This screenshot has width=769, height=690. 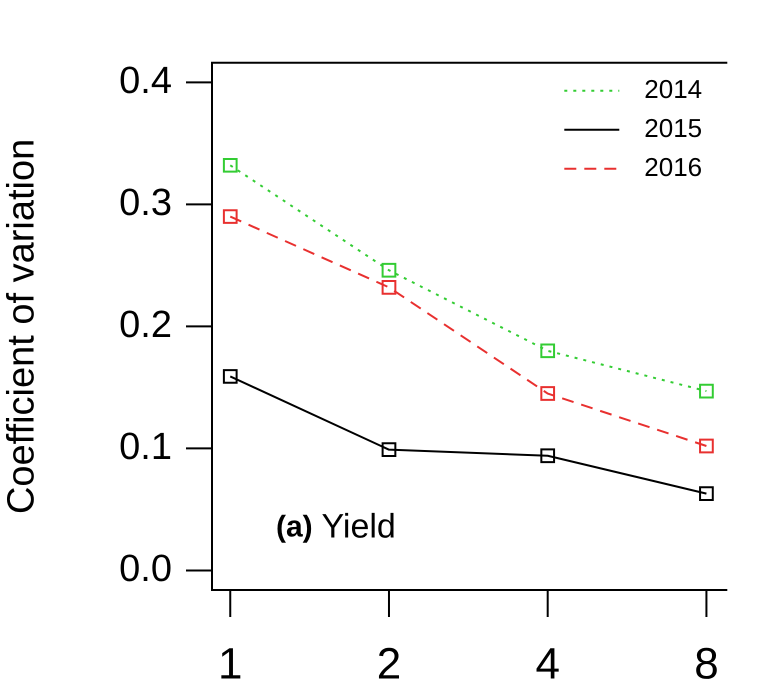 I want to click on x-tick-label: 1, so click(x=230, y=664).